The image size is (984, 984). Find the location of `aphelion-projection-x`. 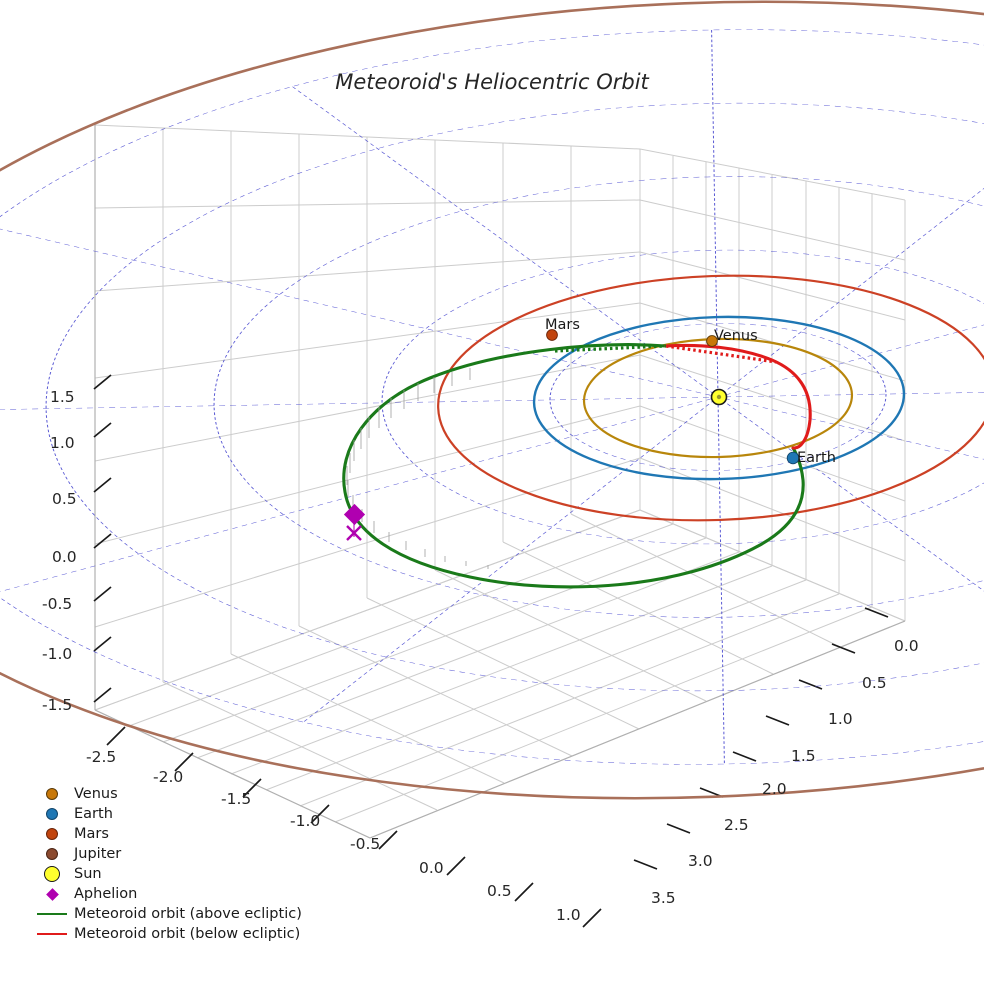

aphelion-projection-x is located at coordinates (354, 533).